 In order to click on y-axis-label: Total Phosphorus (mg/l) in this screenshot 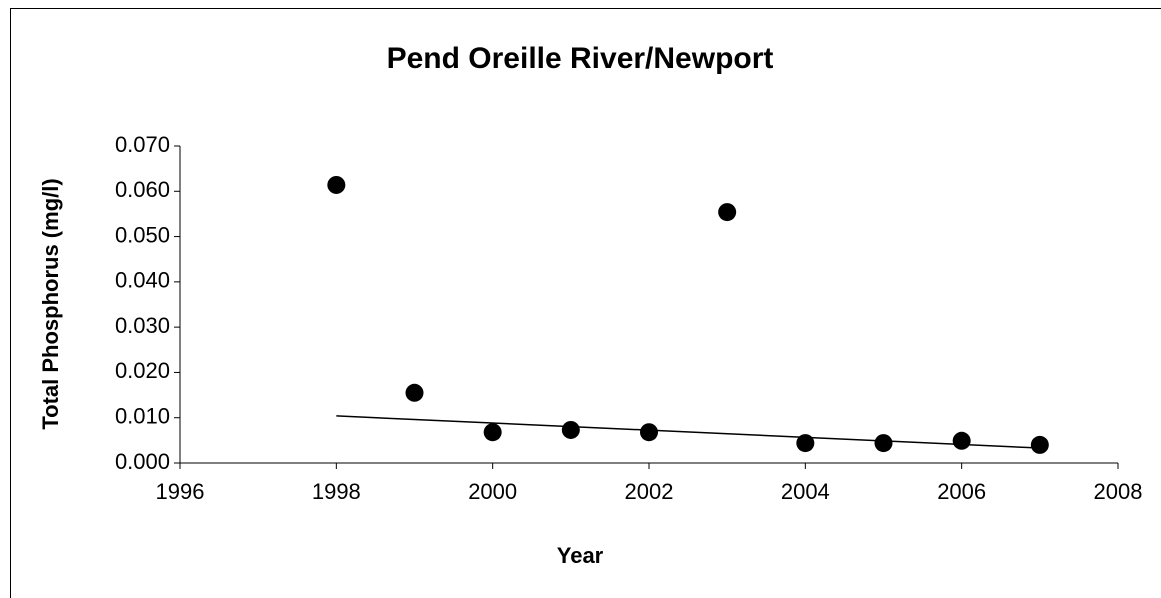, I will do `click(50, 303)`.